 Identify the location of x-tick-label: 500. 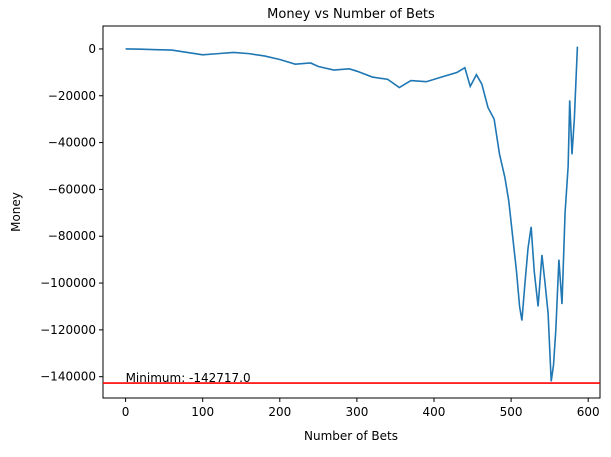
(511, 412).